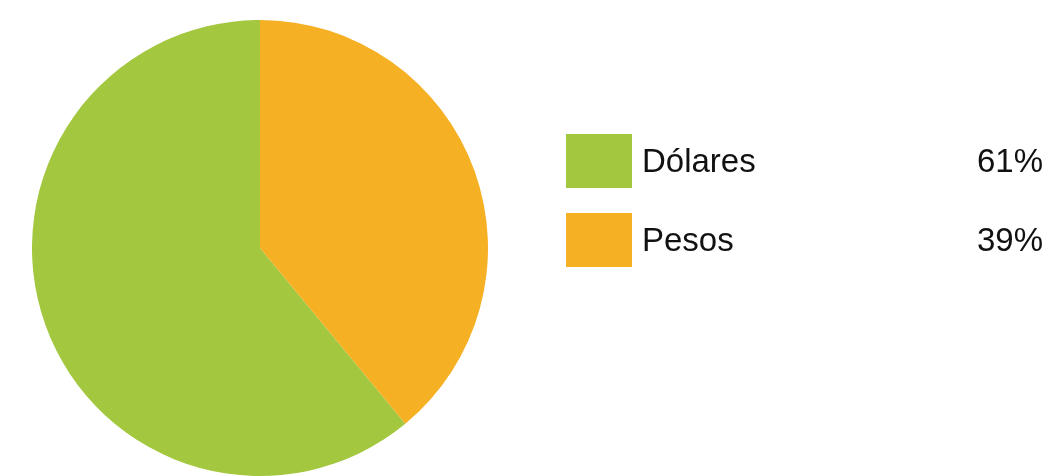 This screenshot has width=1063, height=476. I want to click on legend-label: Pesos, so click(688, 240).